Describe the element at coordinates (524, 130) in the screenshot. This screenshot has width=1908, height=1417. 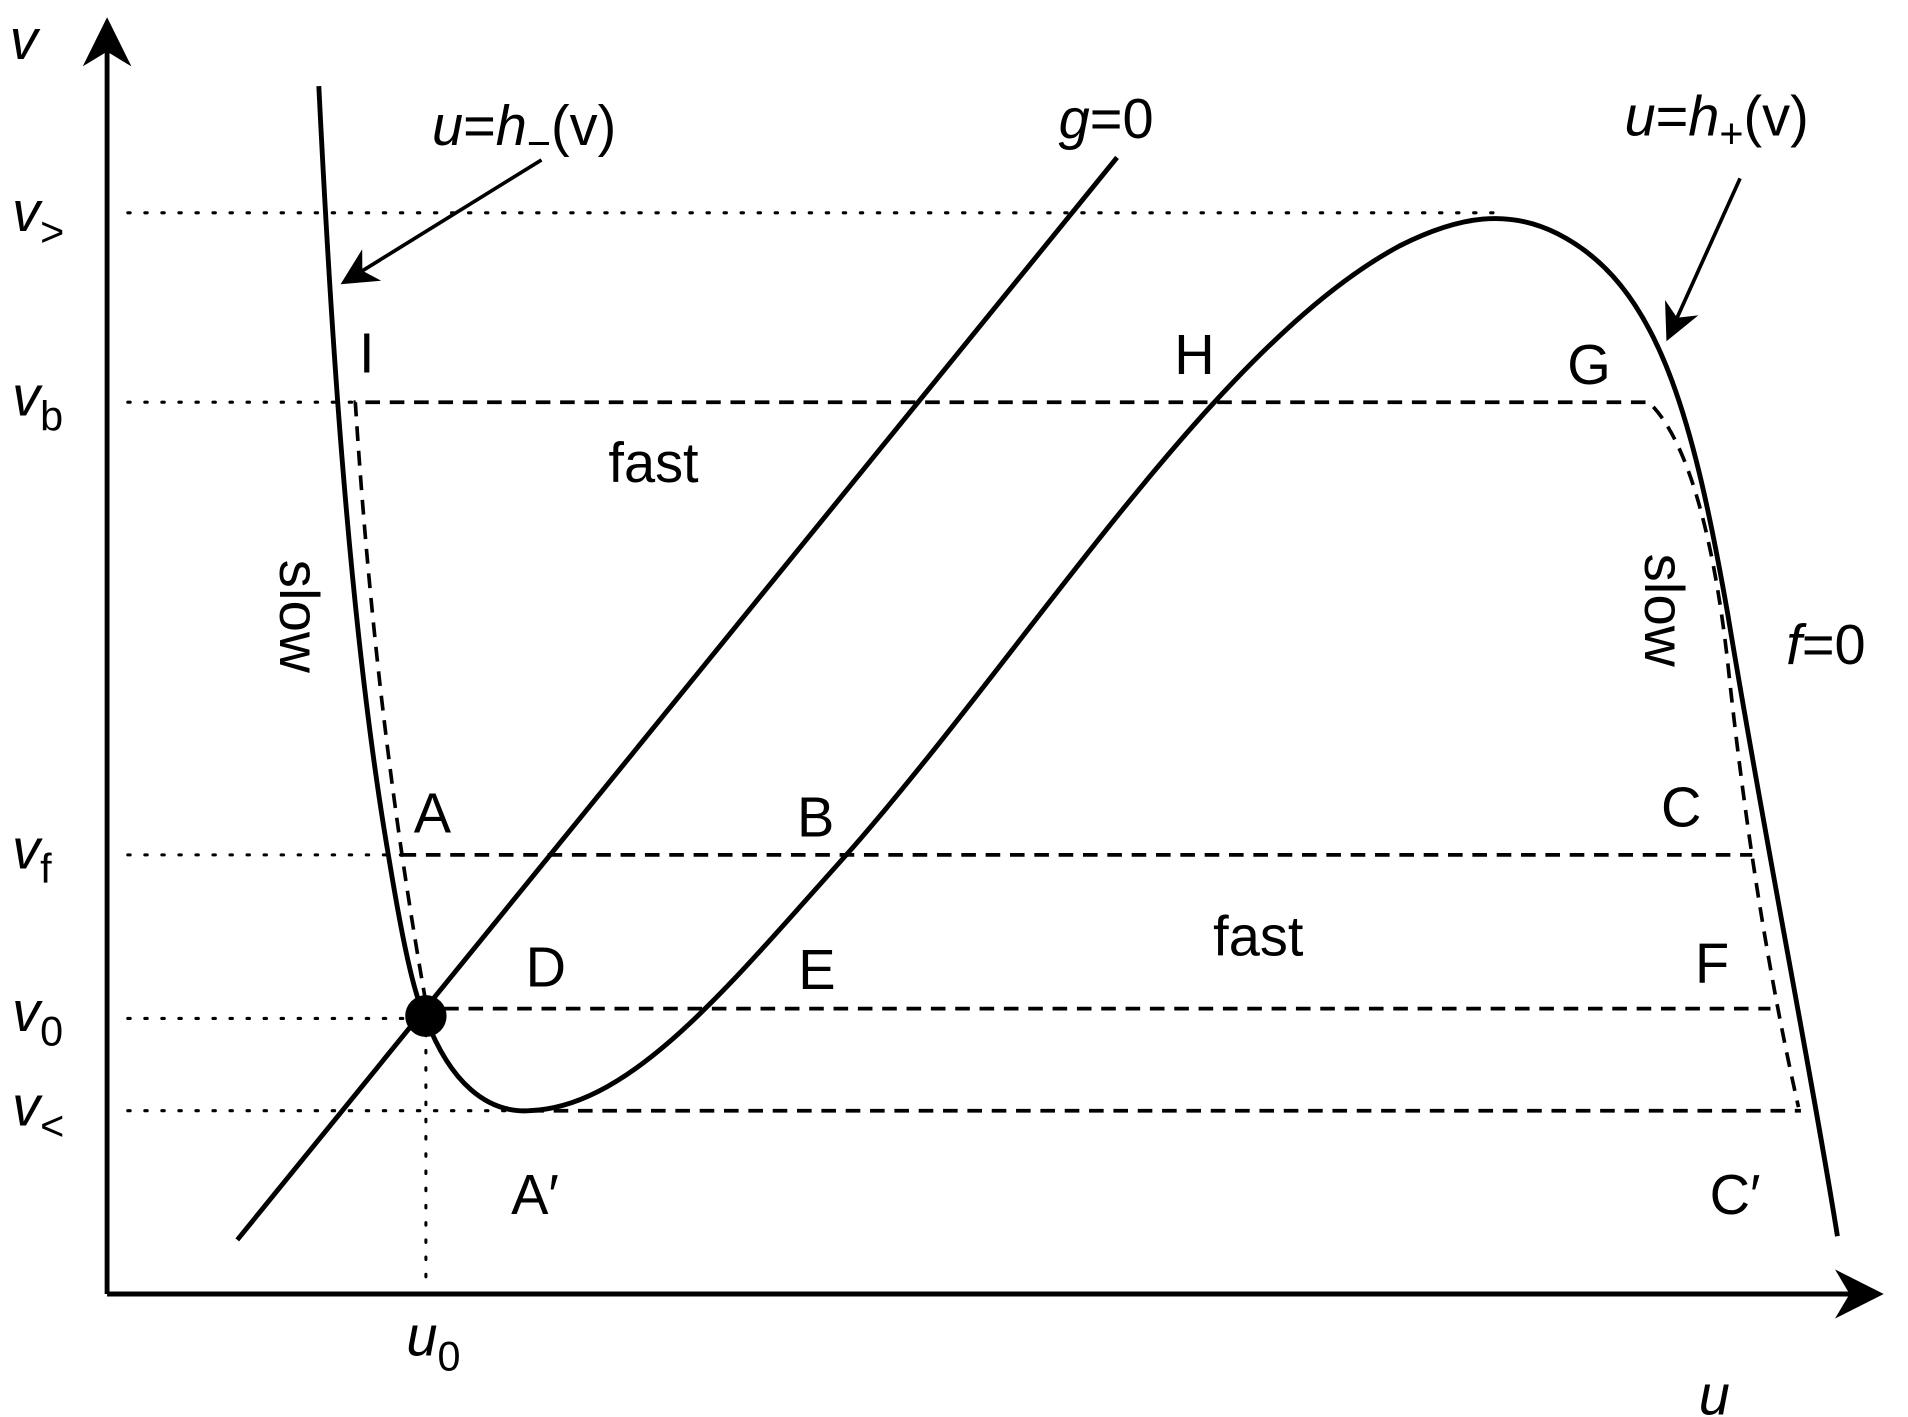
I see `curve-label: u=h−(v)` at that location.